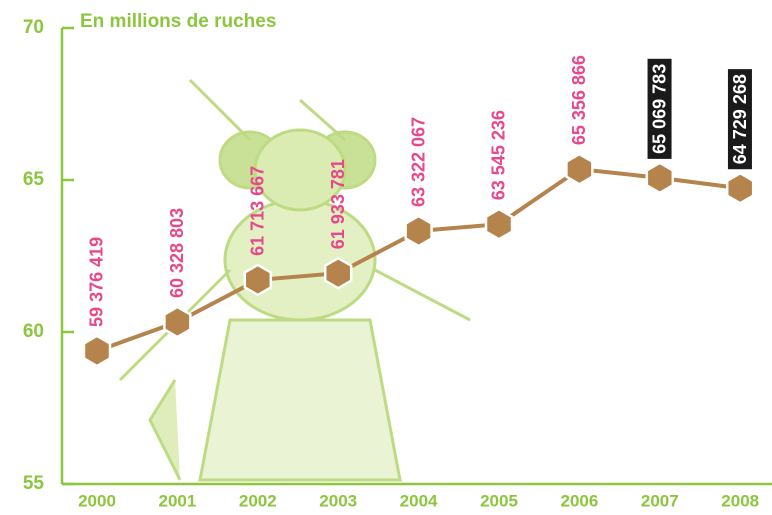  What do you see at coordinates (34, 179) in the screenshot?
I see `y-tick-label: 65` at bounding box center [34, 179].